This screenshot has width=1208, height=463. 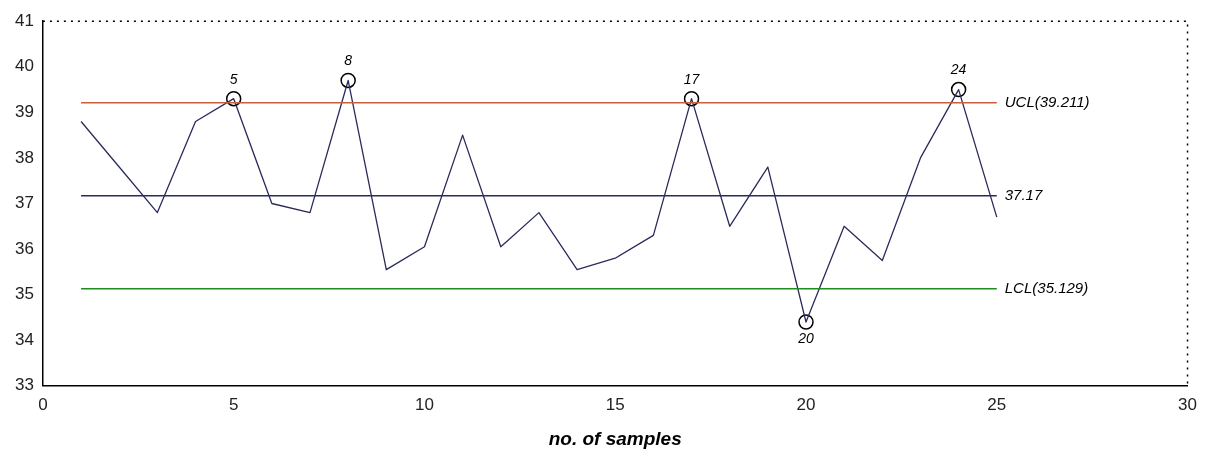 I want to click on y-tick-label: 37, so click(x=24, y=203).